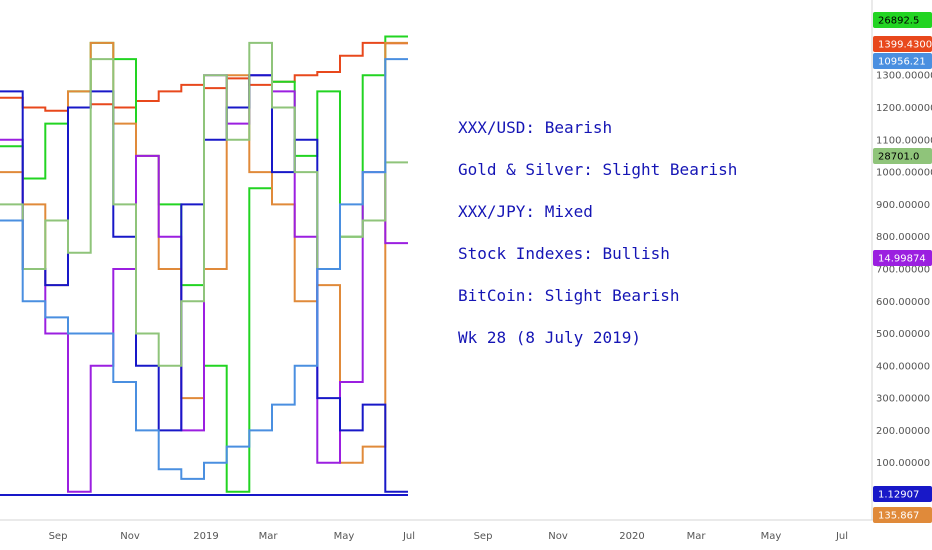 The image size is (932, 550). I want to click on time-axis: Sep Nov 2019 Mar May Jul Sep Nov 2020 Mar May Jul, so click(448, 536).